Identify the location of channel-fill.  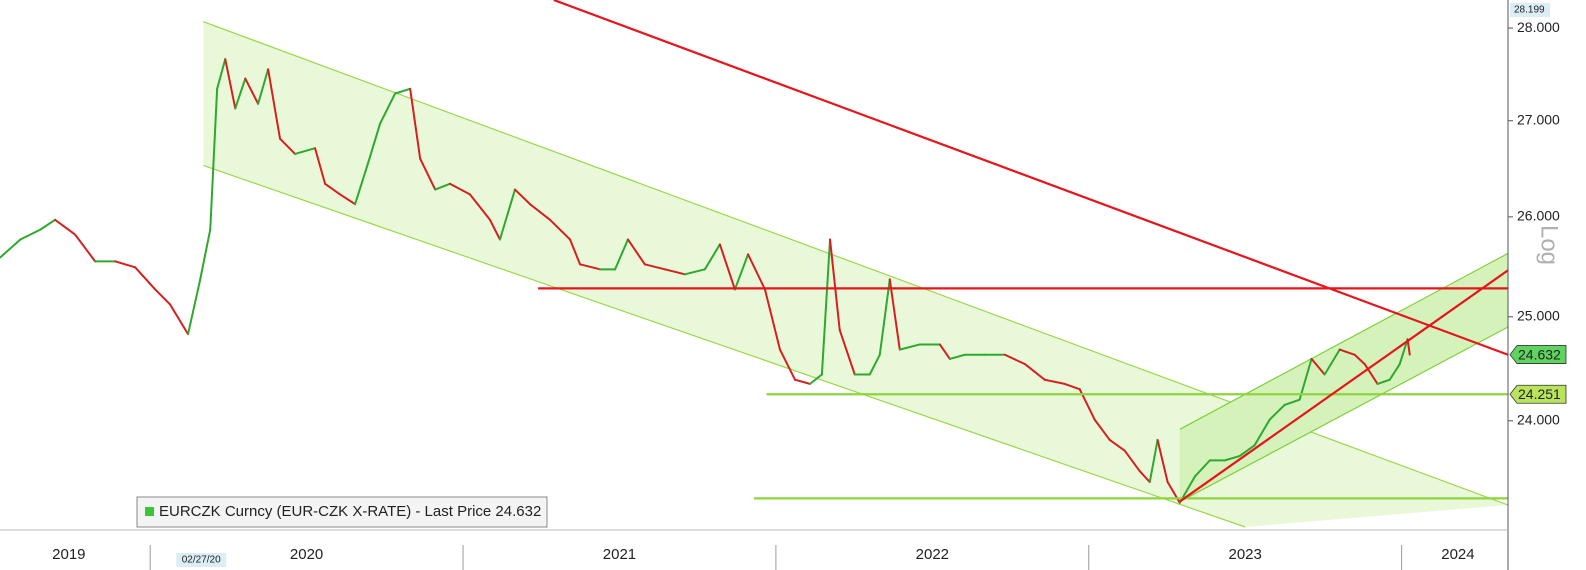
(1343, 377).